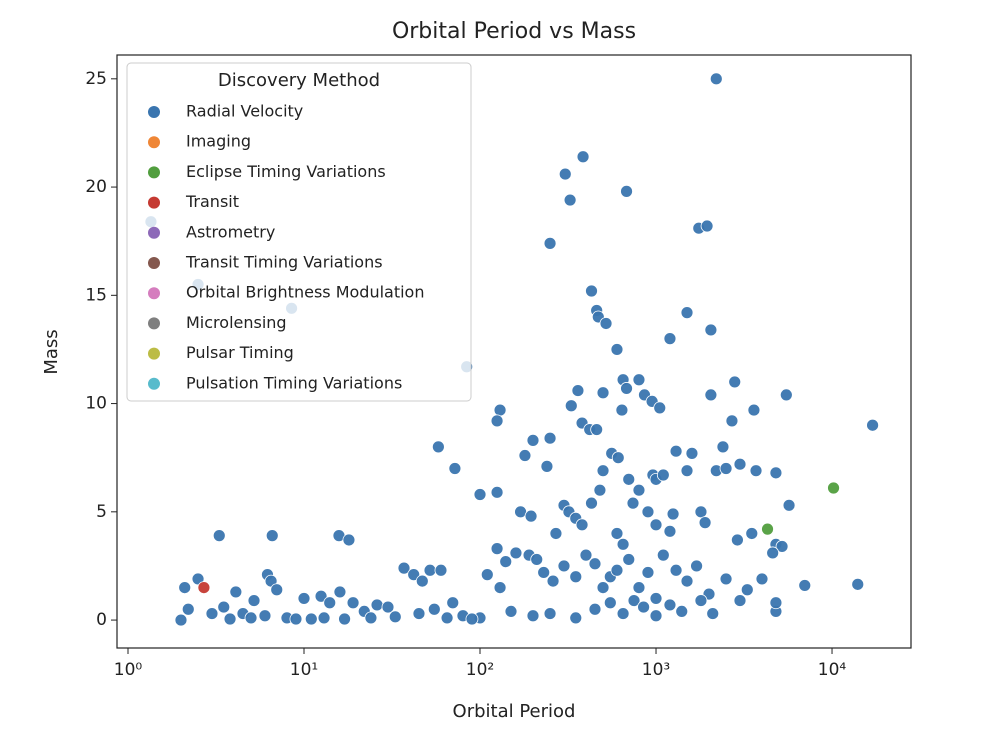 The height and width of the screenshot is (748, 1004). What do you see at coordinates (294, 382) in the screenshot?
I see `legend-label: Pulsation Timing Variations` at bounding box center [294, 382].